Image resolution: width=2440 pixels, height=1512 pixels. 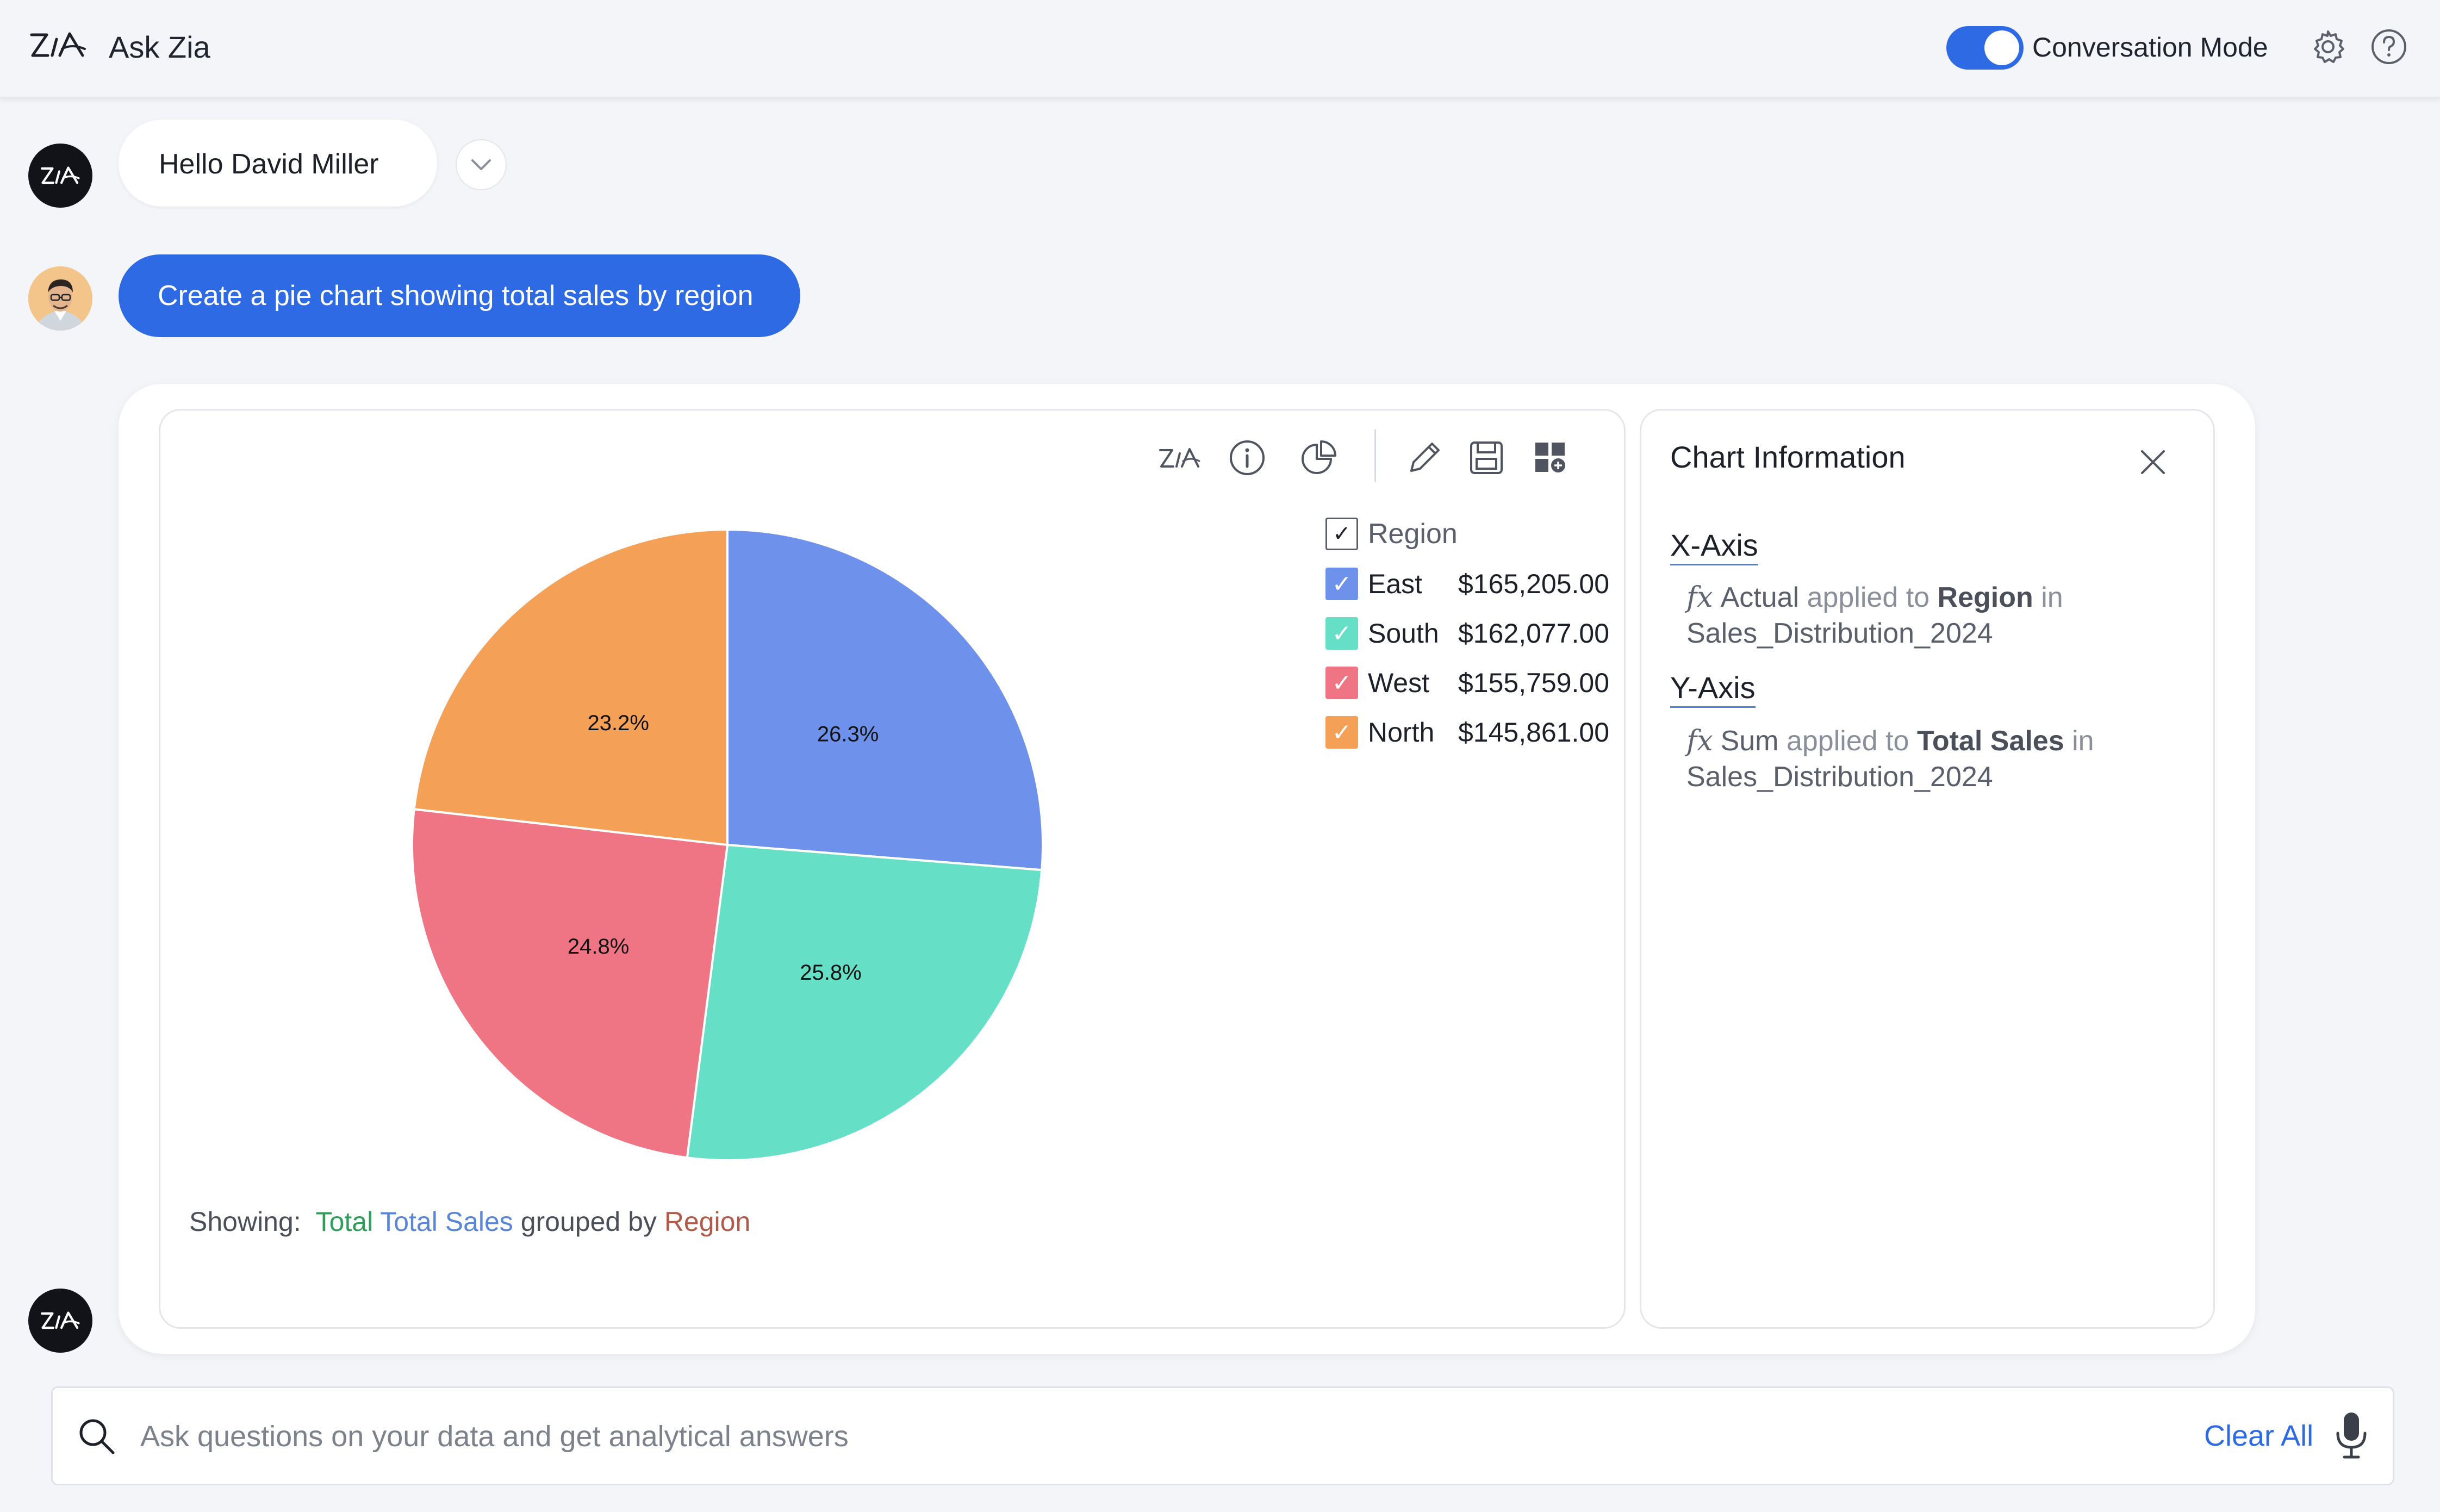 What do you see at coordinates (1424, 458) in the screenshot?
I see `edit-icon` at bounding box center [1424, 458].